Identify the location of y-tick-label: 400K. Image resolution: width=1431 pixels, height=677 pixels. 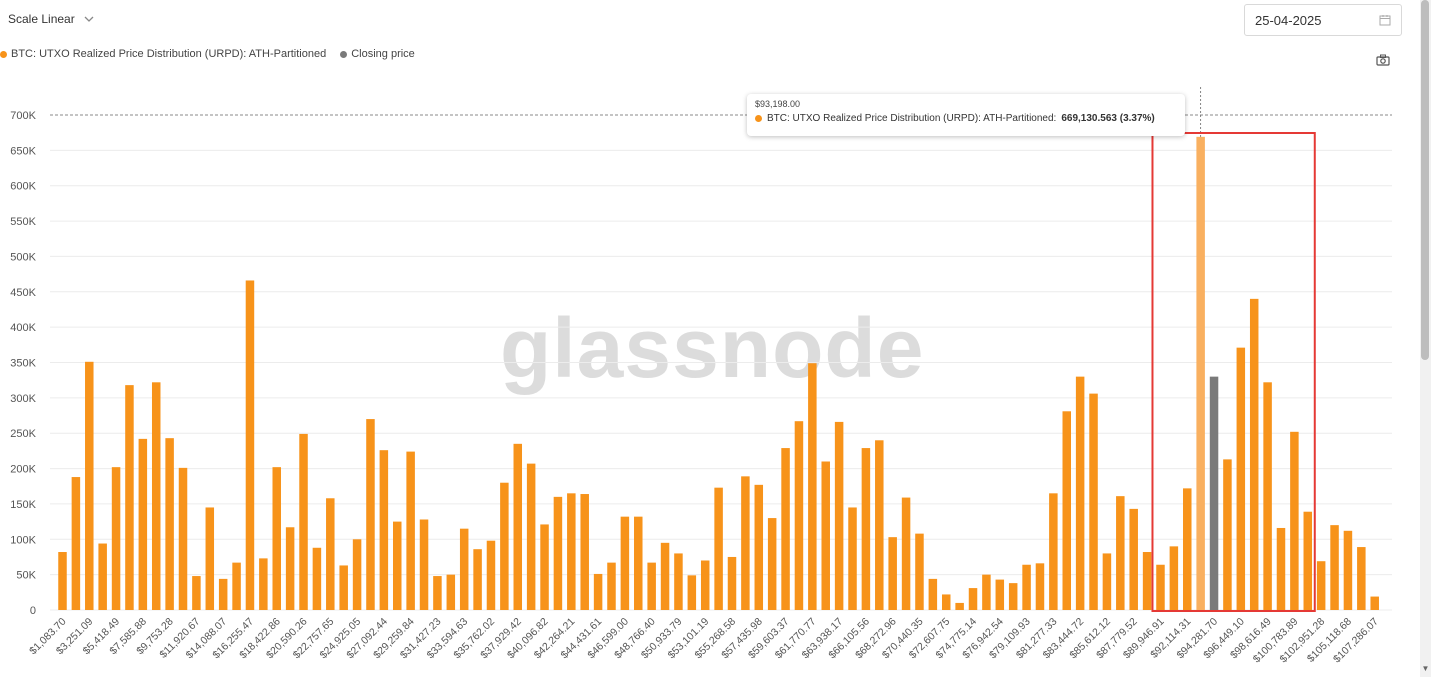
(23, 328).